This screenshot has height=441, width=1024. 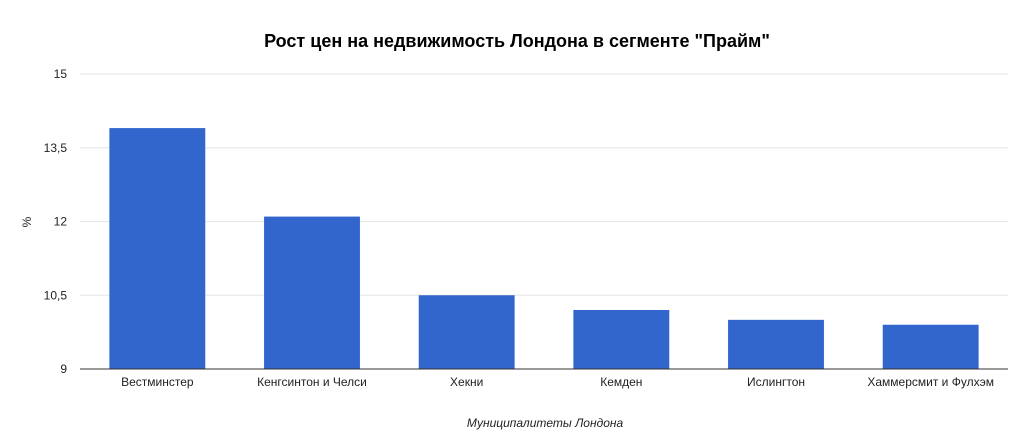 What do you see at coordinates (61, 222) in the screenshot?
I see `y-tick-label: 12` at bounding box center [61, 222].